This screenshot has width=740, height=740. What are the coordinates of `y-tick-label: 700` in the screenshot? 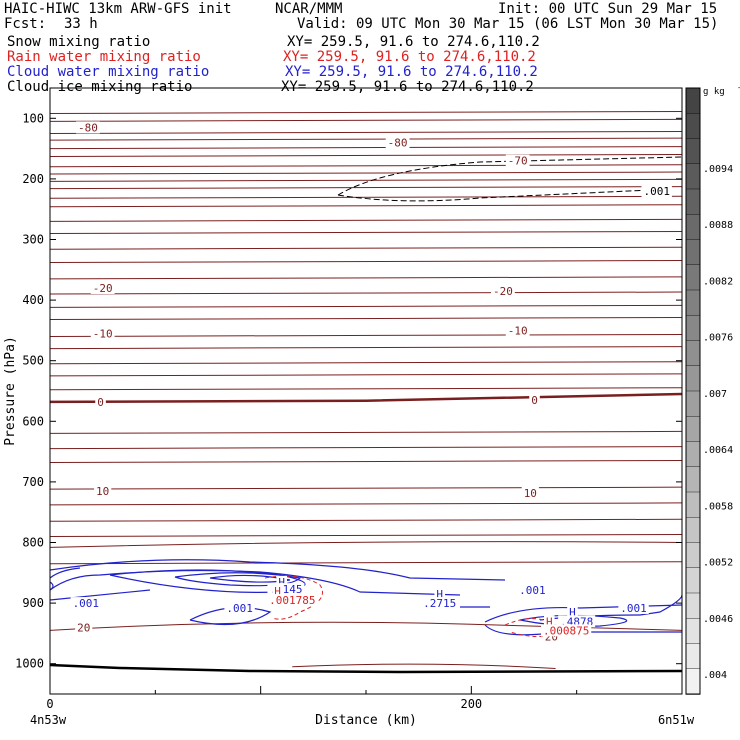 It's located at (33, 482).